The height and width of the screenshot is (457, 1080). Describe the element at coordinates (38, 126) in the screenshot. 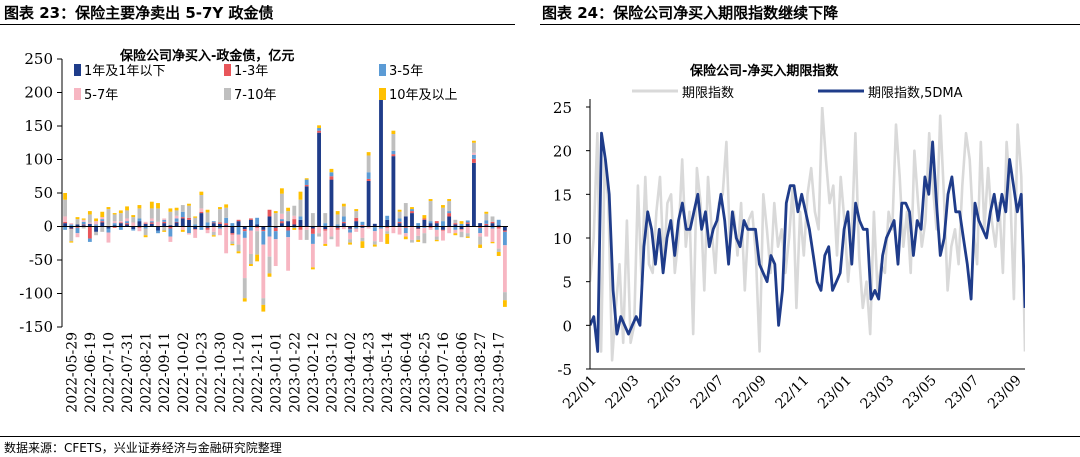

I see `y-tick-label: 150` at that location.